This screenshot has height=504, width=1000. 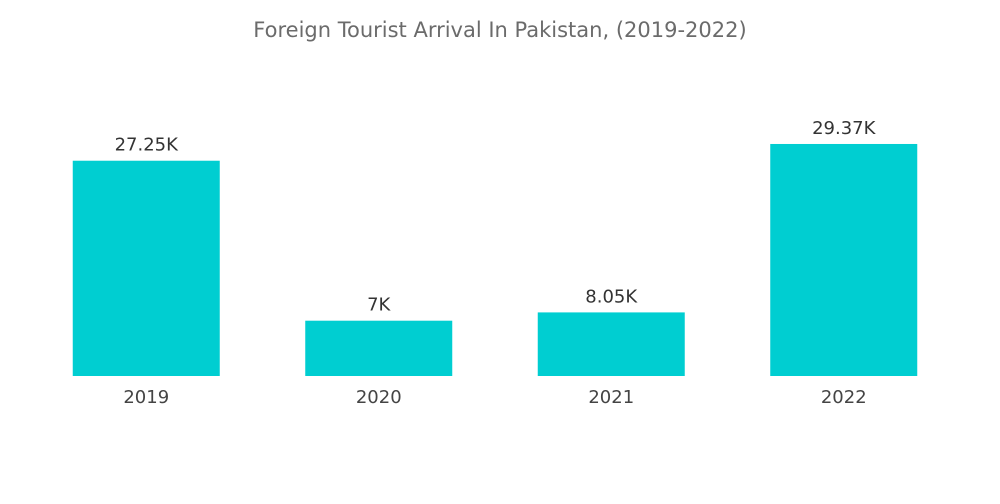 I want to click on data-label-2020: 7K, so click(x=379, y=305).